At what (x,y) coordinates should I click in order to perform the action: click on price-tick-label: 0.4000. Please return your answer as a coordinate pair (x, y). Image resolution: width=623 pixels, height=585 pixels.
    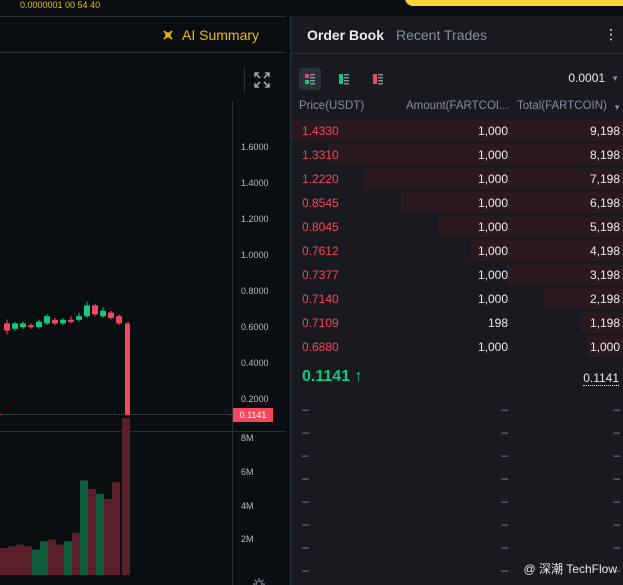
    Looking at the image, I should click on (255, 363).